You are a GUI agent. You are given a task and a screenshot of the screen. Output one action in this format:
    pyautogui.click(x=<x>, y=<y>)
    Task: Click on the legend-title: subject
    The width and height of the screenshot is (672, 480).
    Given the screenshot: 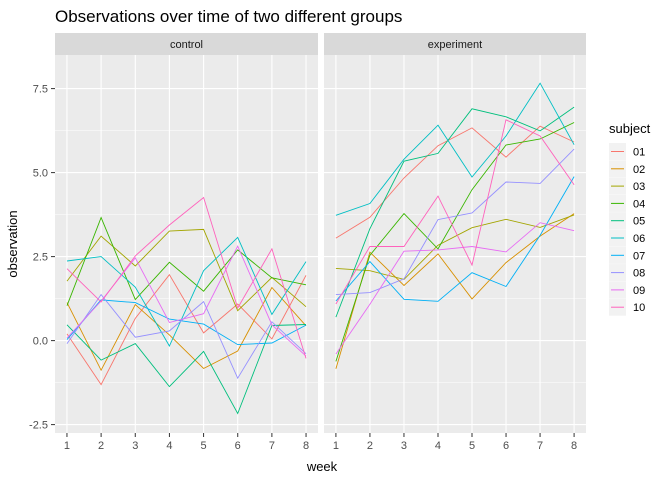 What is the action you would take?
    pyautogui.click(x=630, y=128)
    